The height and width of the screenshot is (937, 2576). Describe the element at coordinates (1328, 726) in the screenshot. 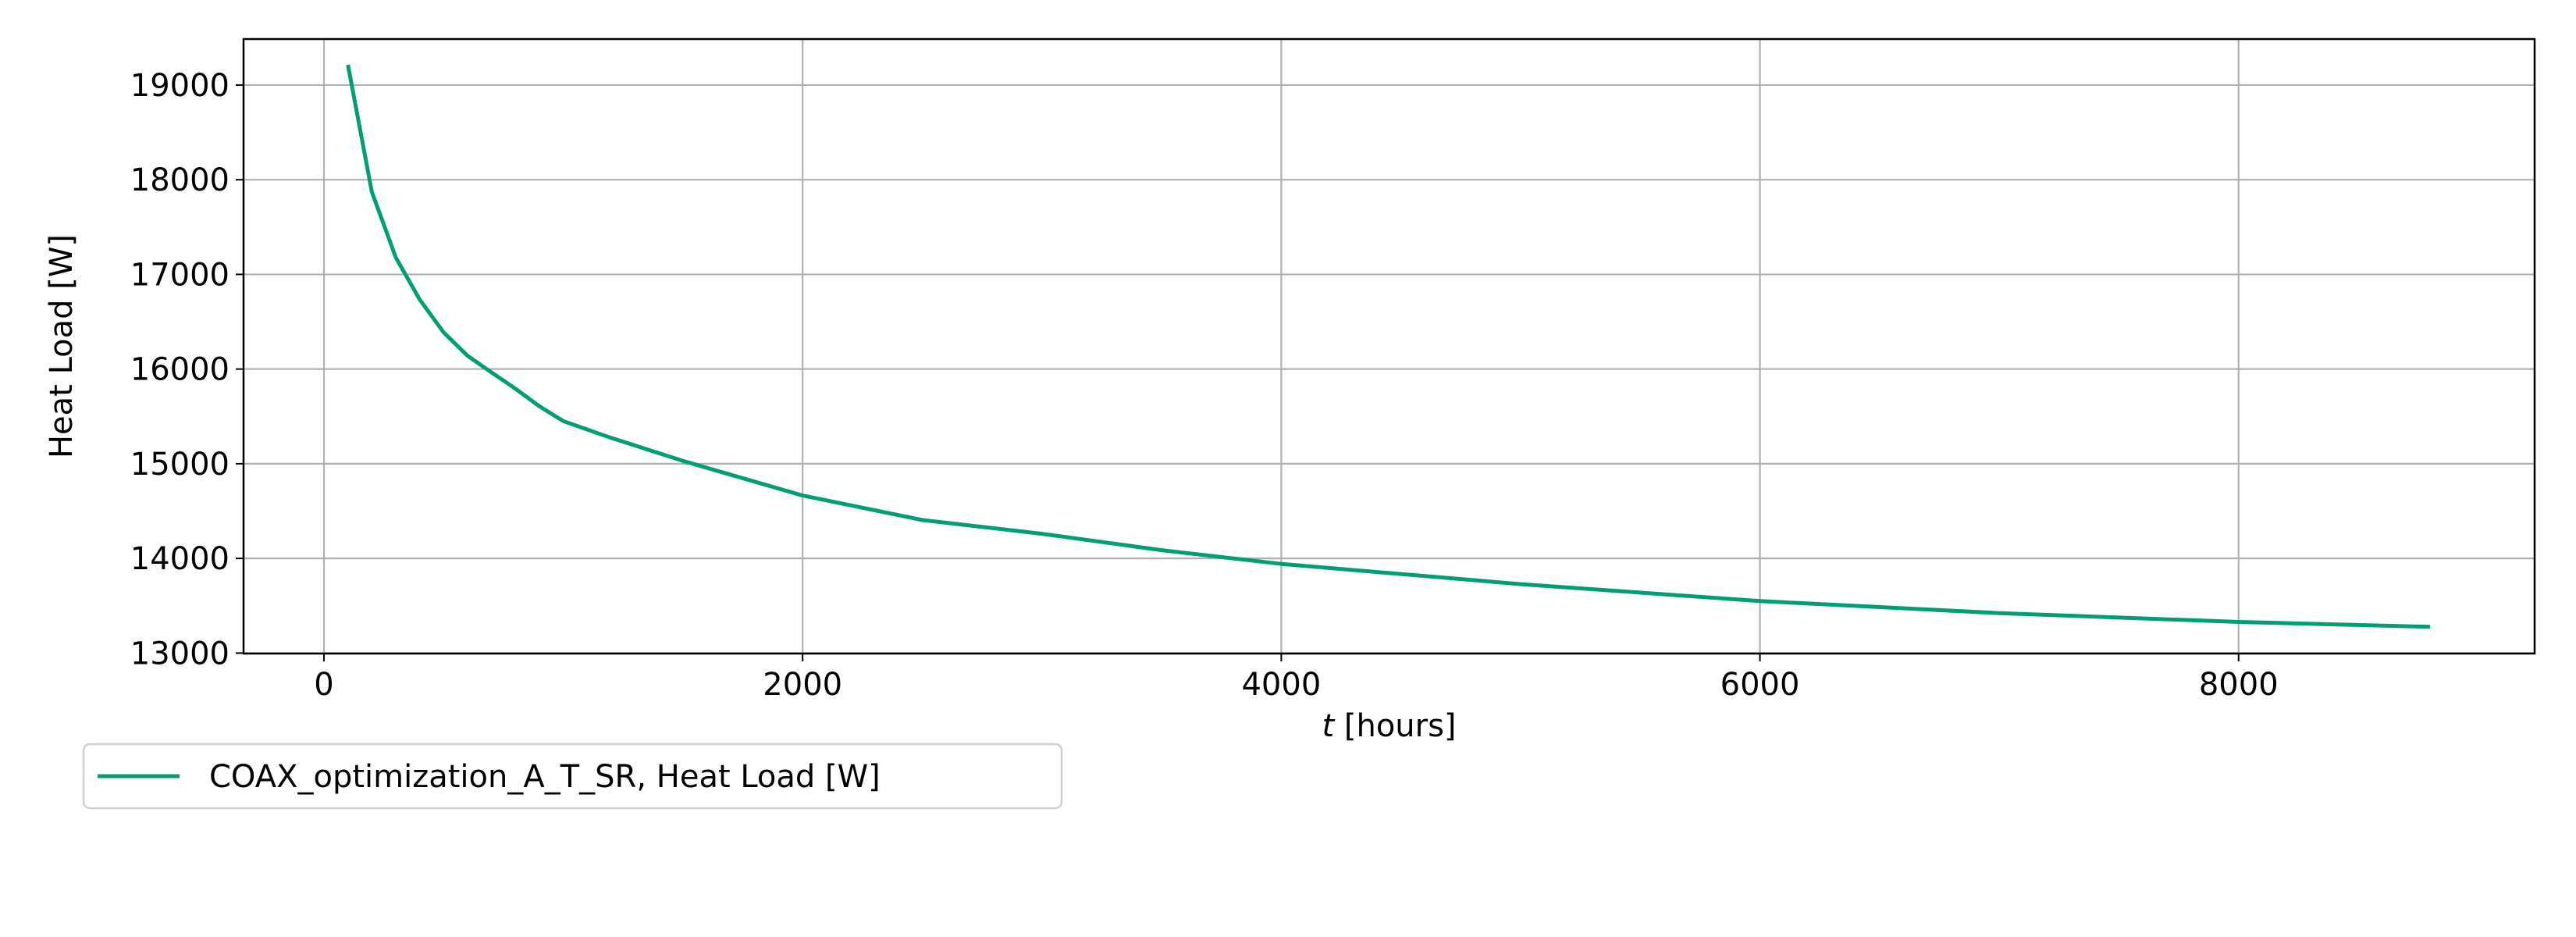

I see `x-axis-label-var: t` at that location.